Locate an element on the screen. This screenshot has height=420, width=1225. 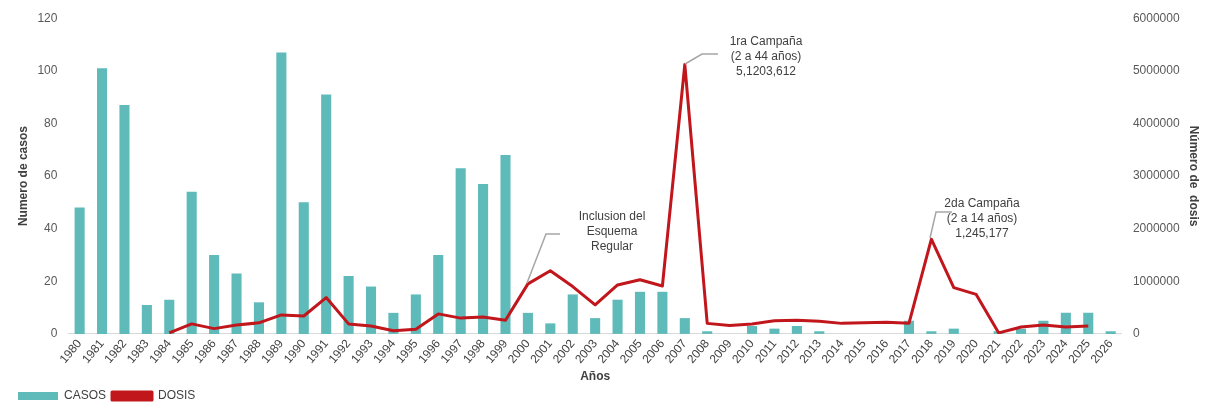
y2-tick-label: 5000000 is located at coordinates (1156, 70).